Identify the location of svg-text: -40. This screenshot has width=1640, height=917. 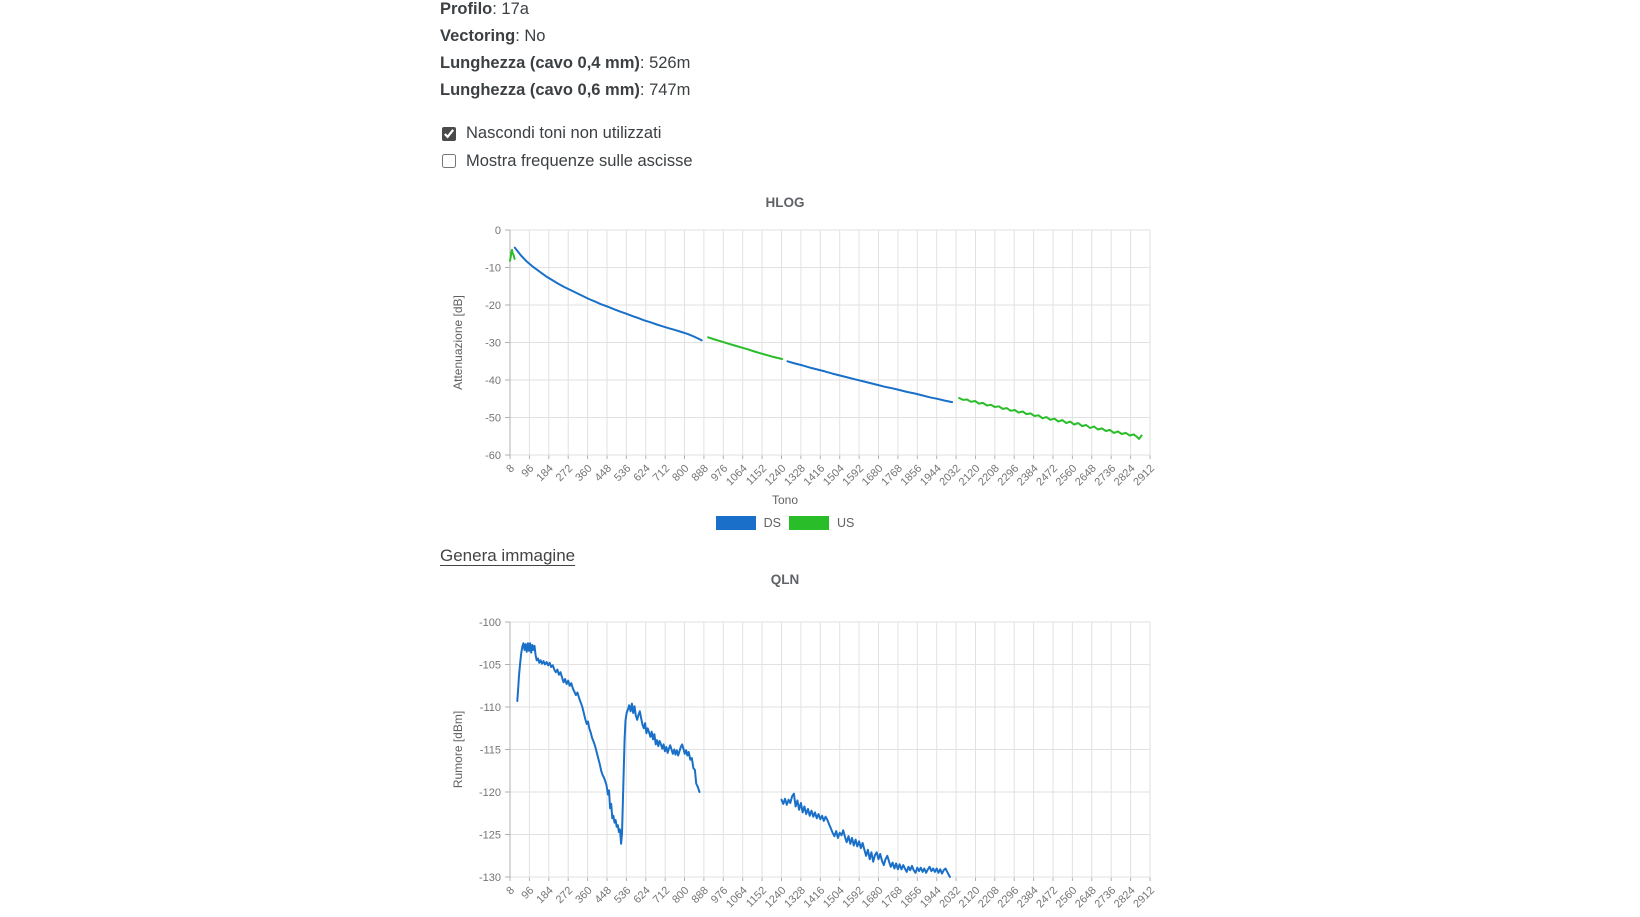
(493, 381).